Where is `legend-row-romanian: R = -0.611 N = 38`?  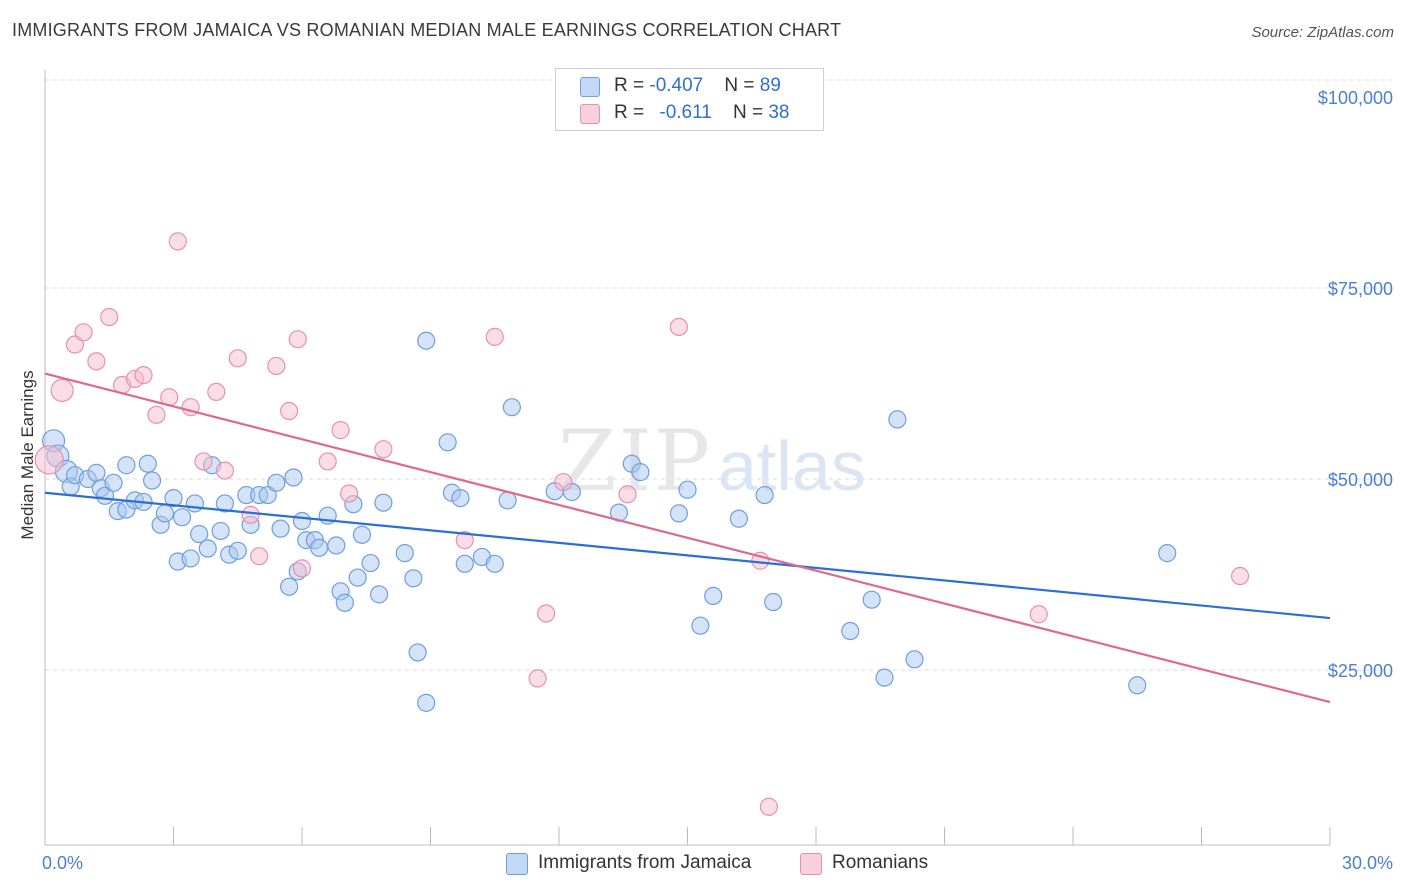 legend-row-romanian: R = -0.611 N = 38 is located at coordinates (684, 114).